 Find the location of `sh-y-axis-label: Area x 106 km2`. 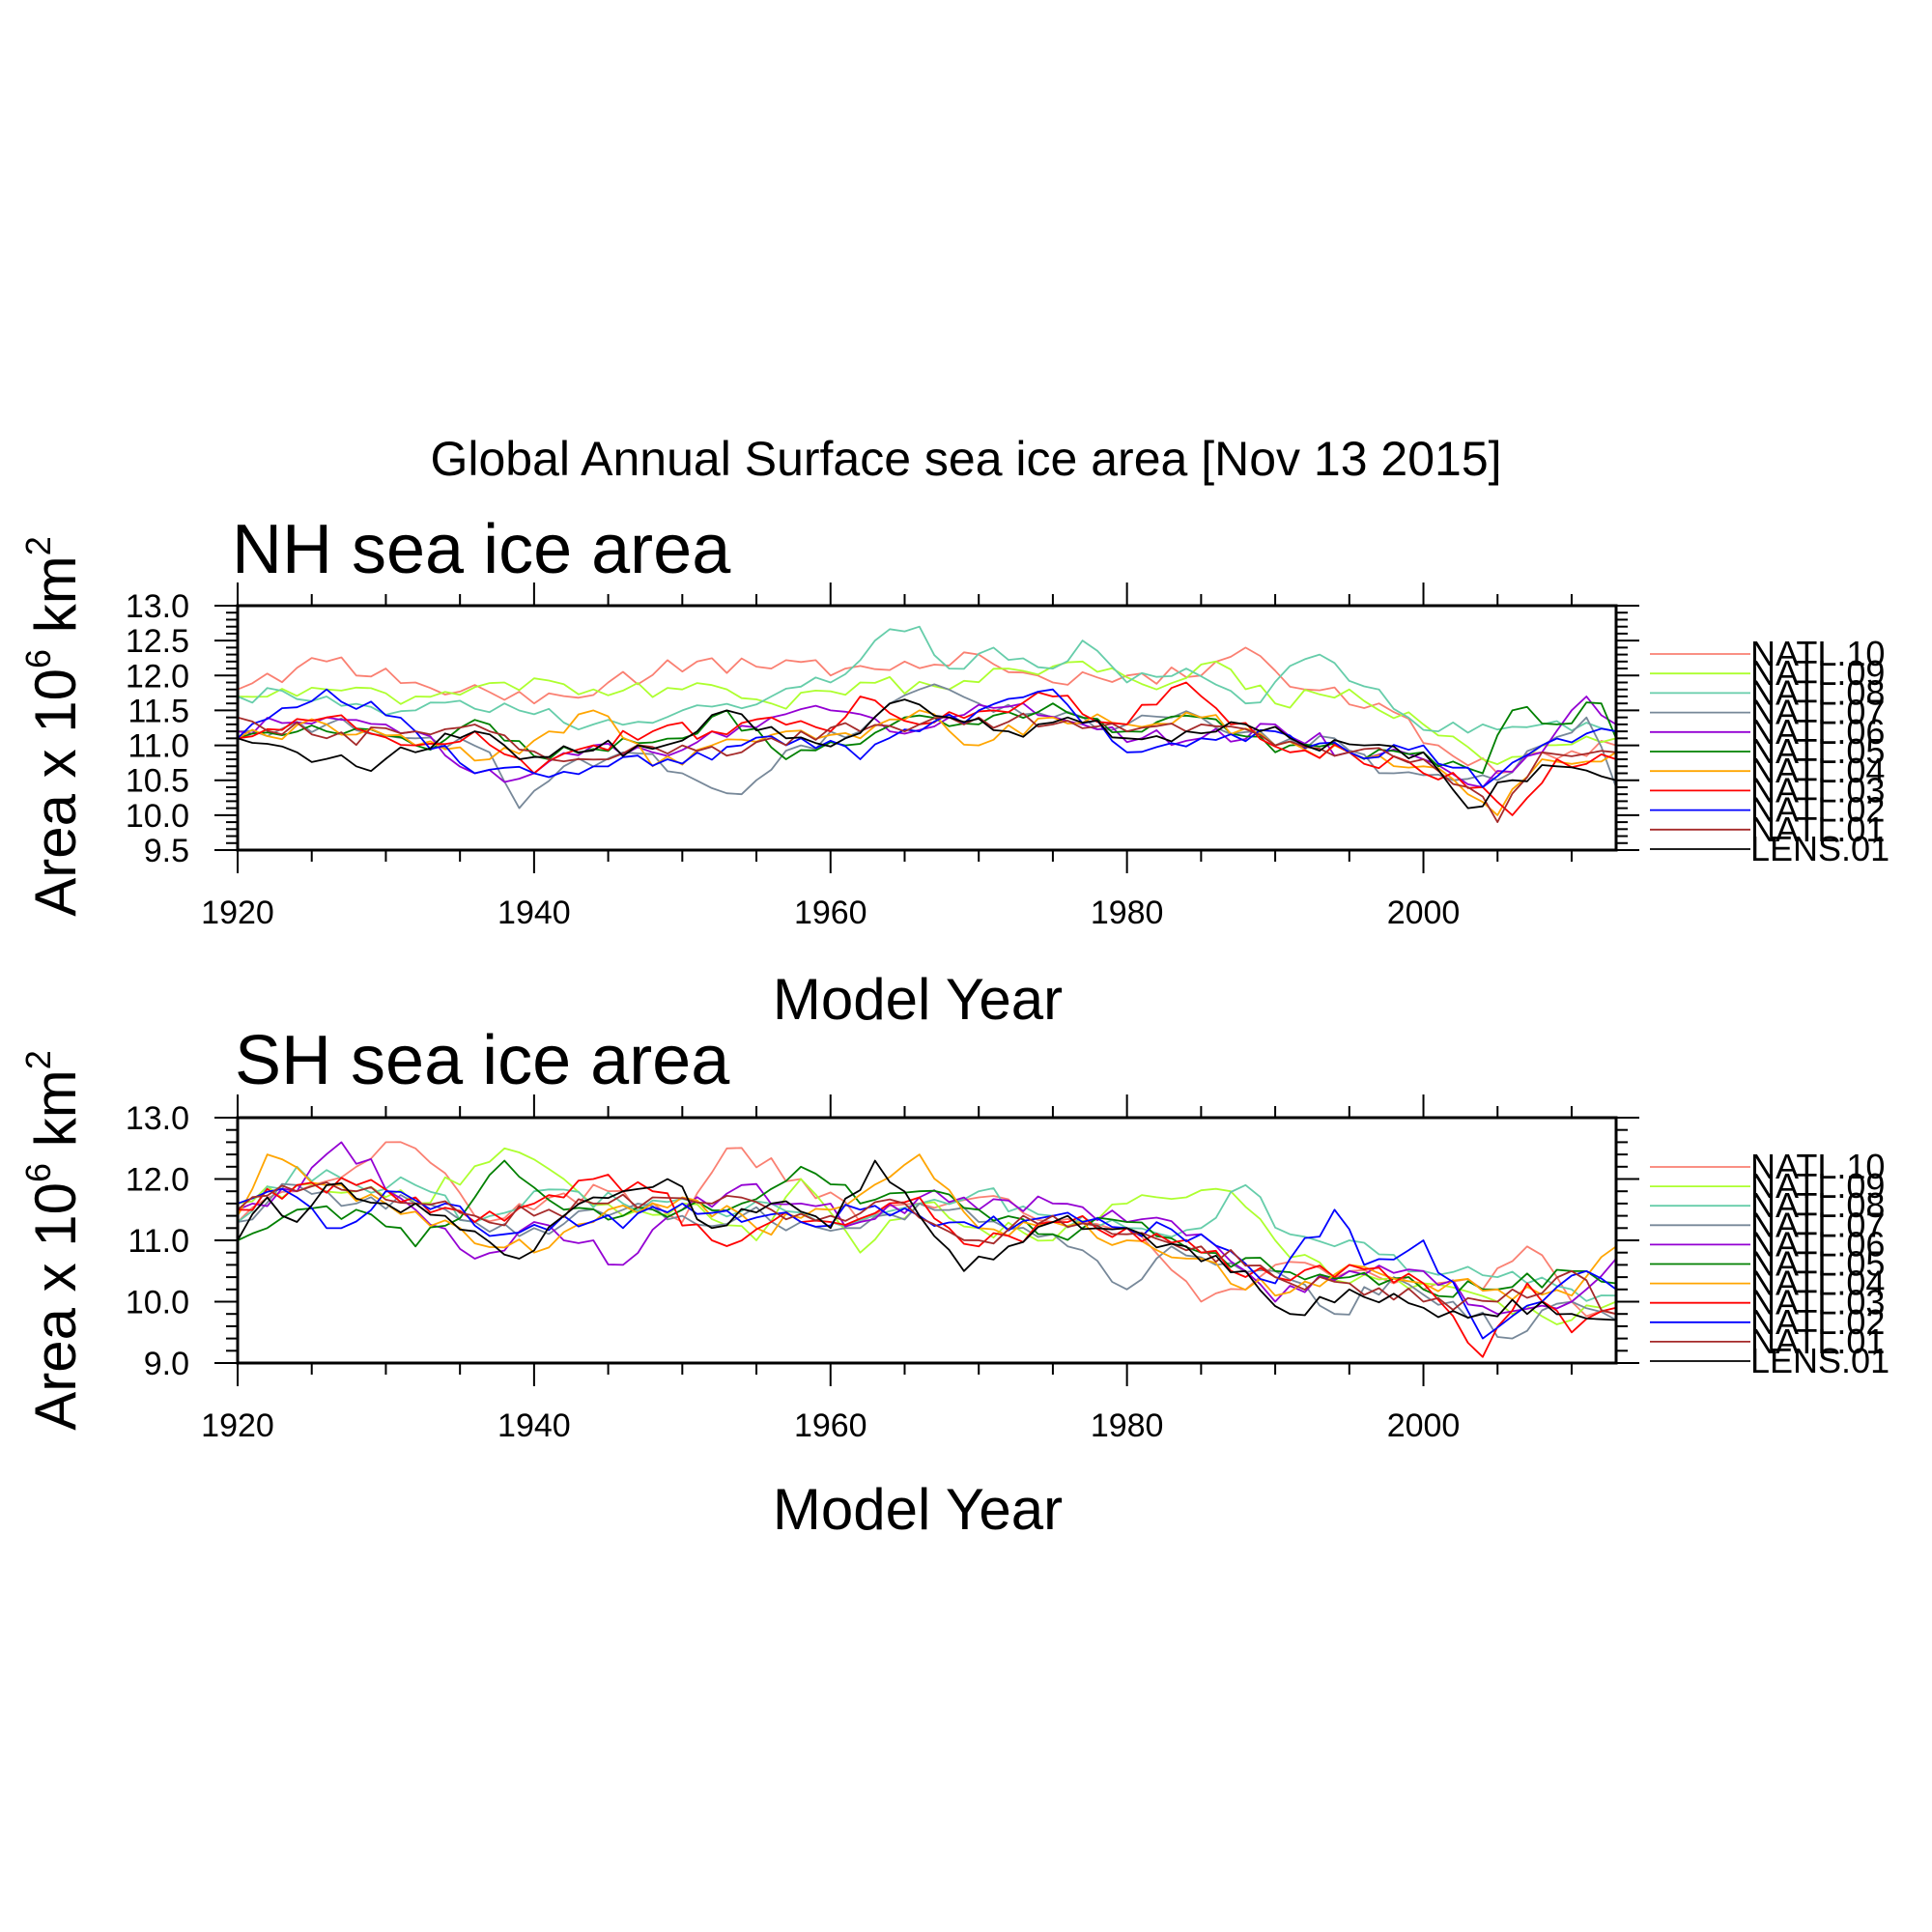

sh-y-axis-label: Area x 106 km2 is located at coordinates (53, 1240).